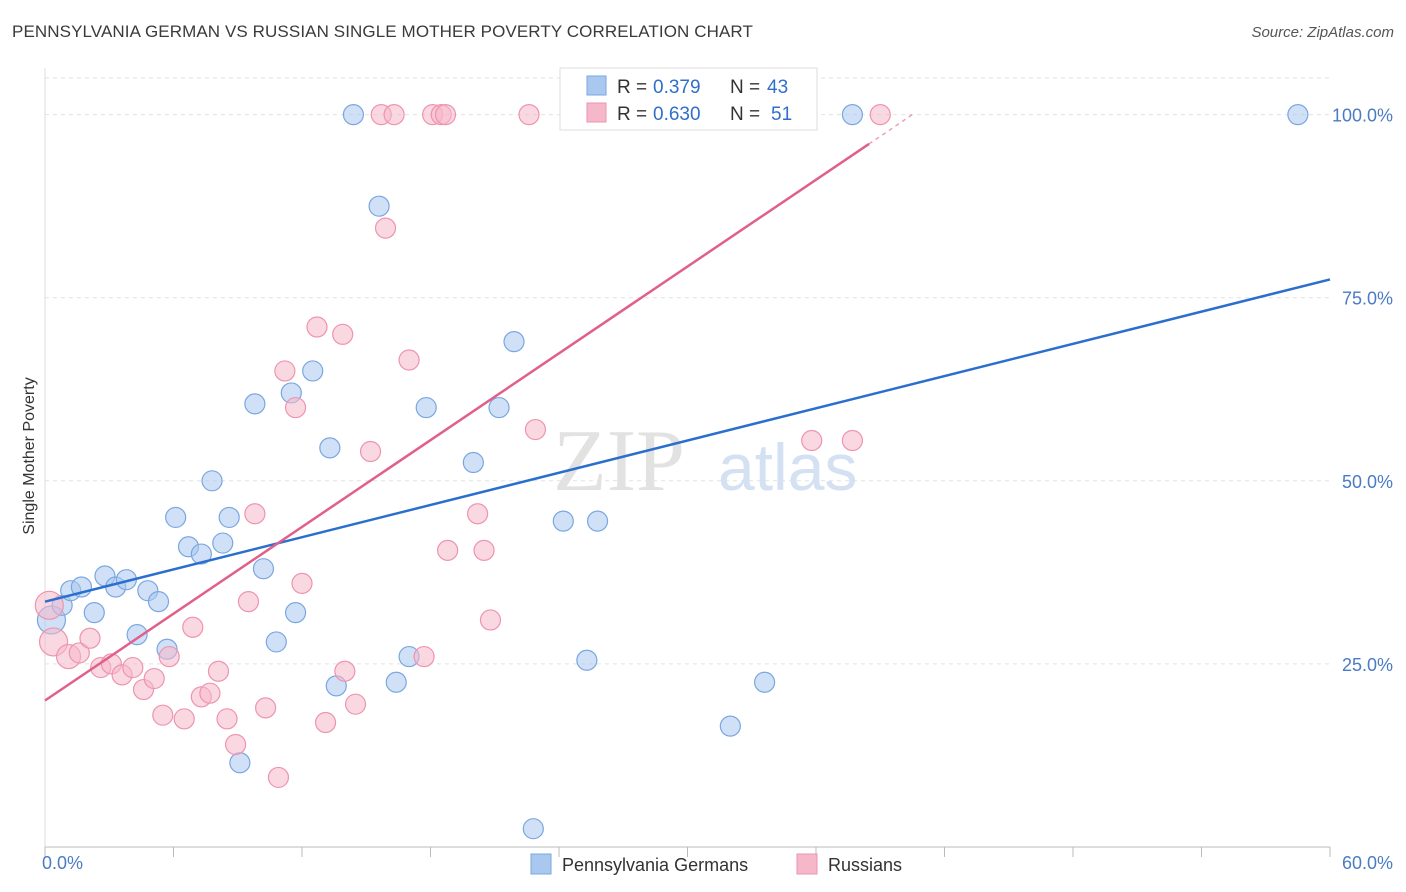 The width and height of the screenshot is (1406, 892). What do you see at coordinates (890, 129) in the screenshot?
I see `trend-line-russians-extension` at bounding box center [890, 129].